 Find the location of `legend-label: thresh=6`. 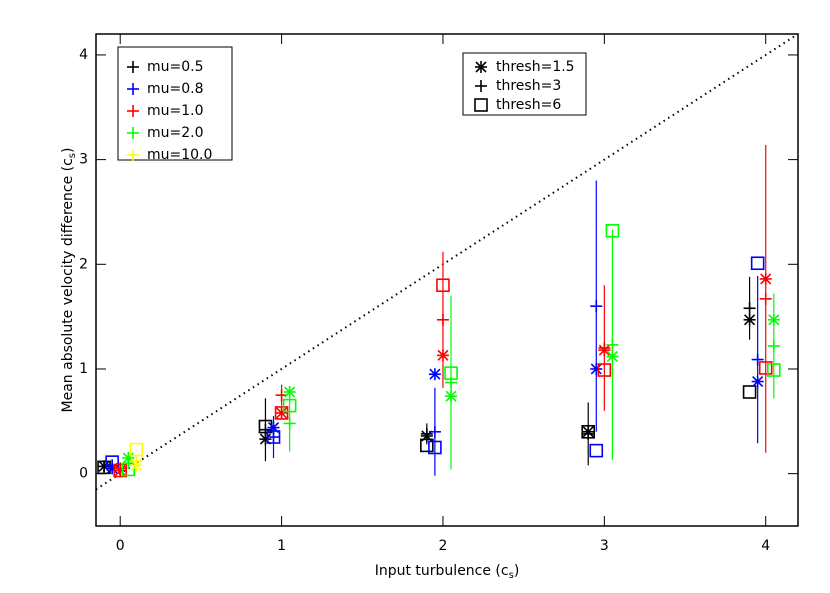

legend-label: thresh=6 is located at coordinates (528, 105).